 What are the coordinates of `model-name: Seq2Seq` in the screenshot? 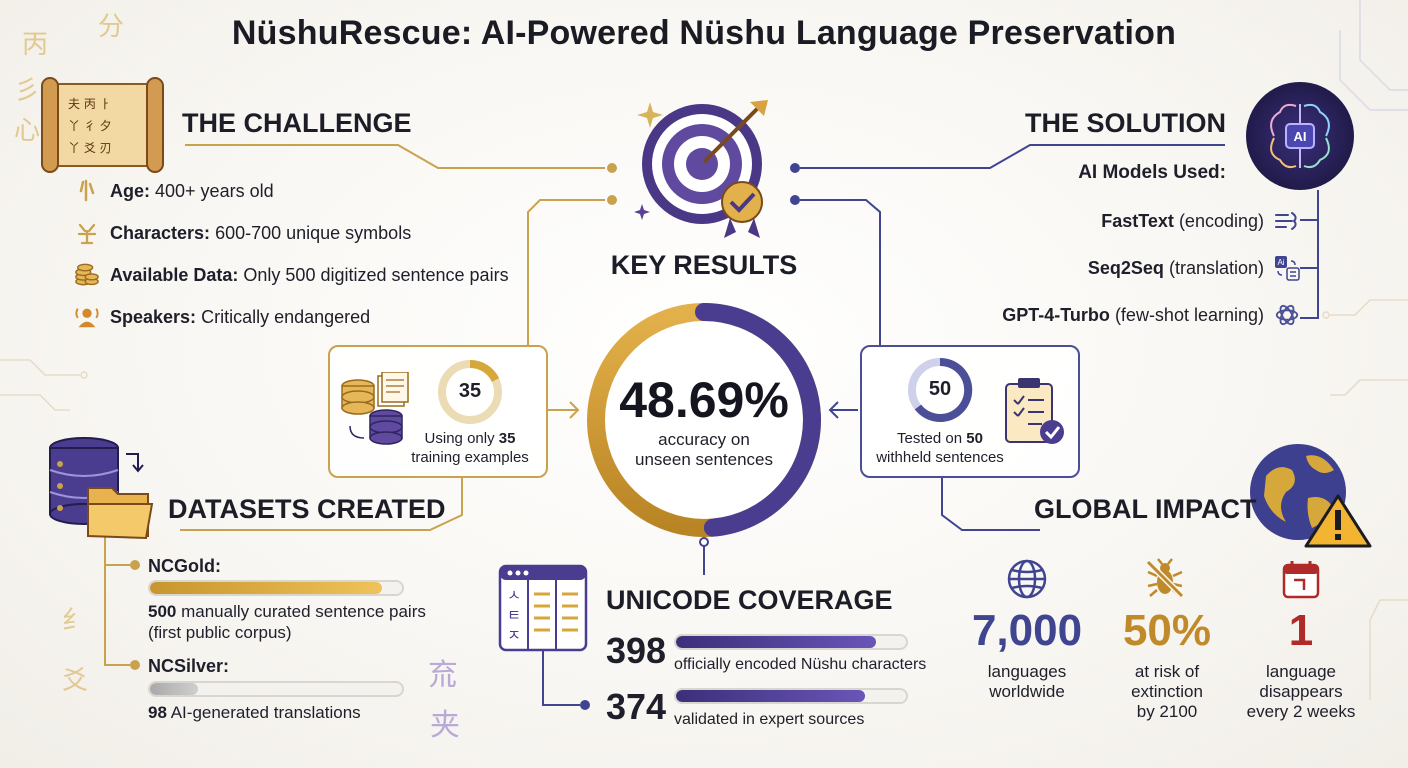 It's located at (1125, 267).